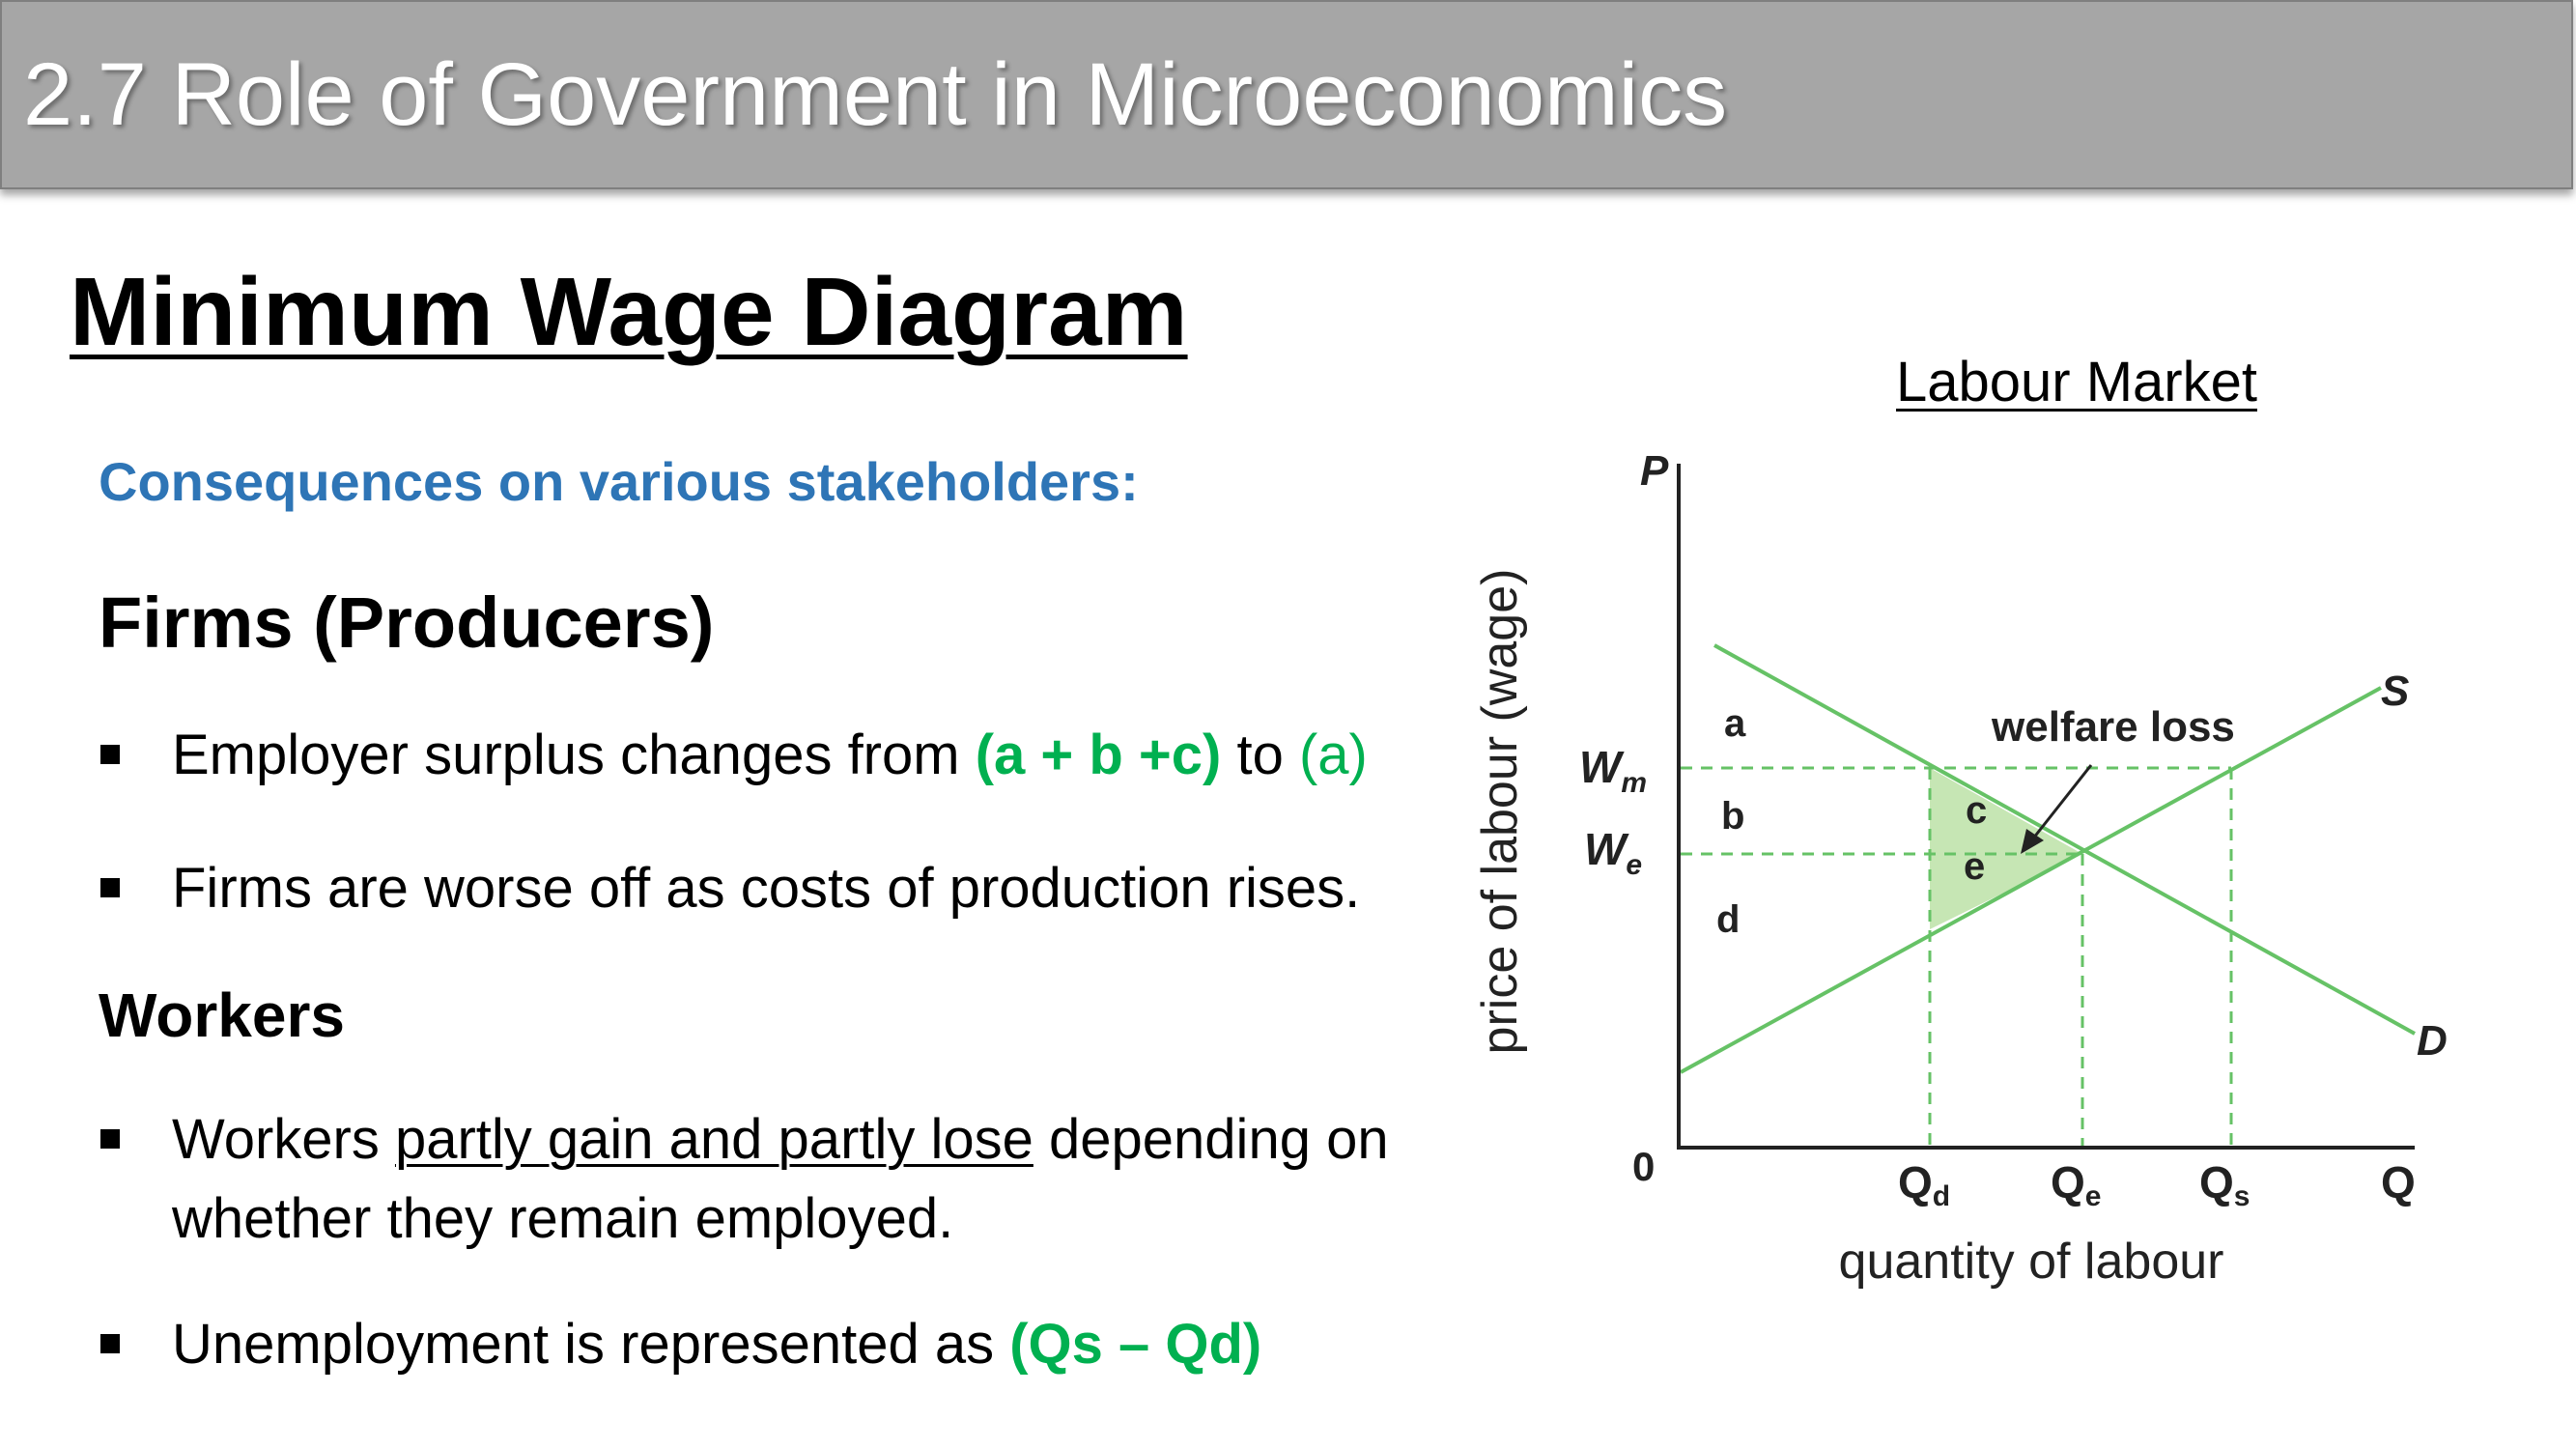 Image resolution: width=2576 pixels, height=1449 pixels. What do you see at coordinates (1500, 812) in the screenshot?
I see `y-axis-title: price of labour (wage)` at bounding box center [1500, 812].